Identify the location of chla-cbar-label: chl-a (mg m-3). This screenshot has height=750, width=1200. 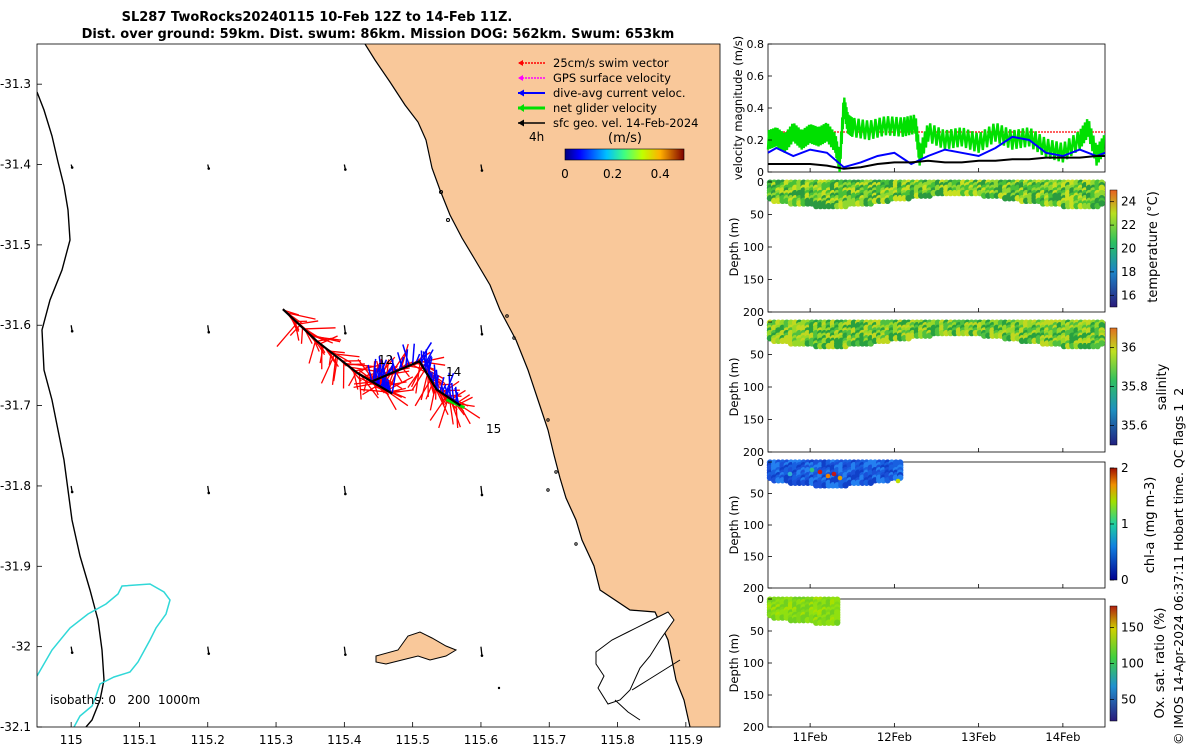
(1150, 525).